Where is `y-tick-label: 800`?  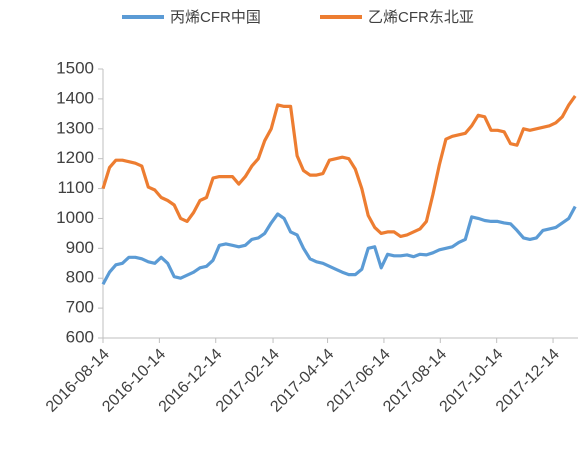 y-tick-label: 800 is located at coordinates (80, 277).